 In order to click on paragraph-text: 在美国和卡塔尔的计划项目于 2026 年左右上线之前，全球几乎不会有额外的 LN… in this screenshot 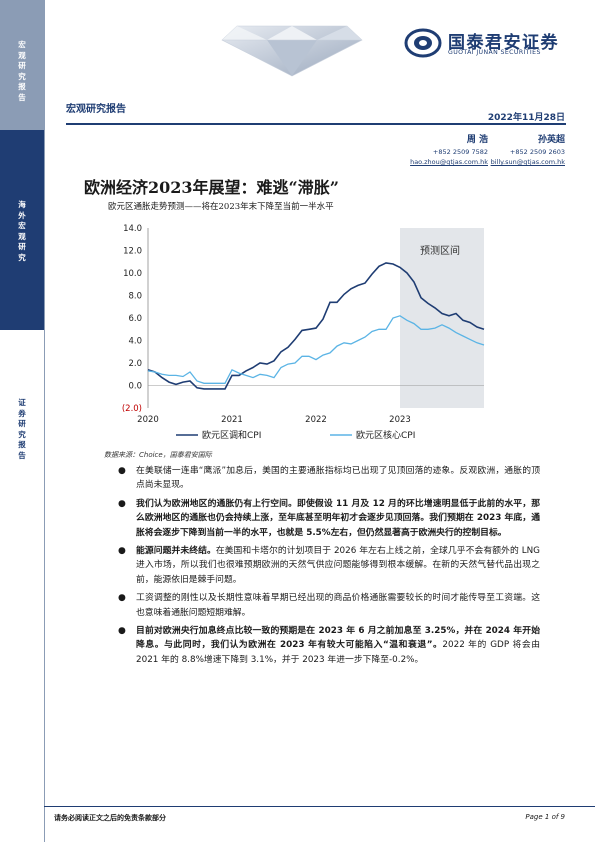, I will do `click(338, 565)`.